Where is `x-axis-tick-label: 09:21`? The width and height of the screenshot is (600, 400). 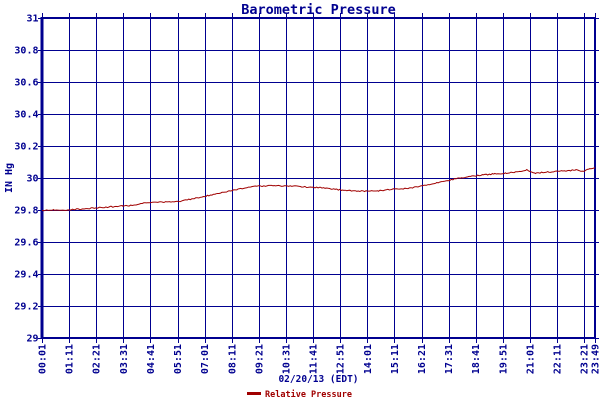 x-axis-tick-label: 09:21 is located at coordinates (259, 359).